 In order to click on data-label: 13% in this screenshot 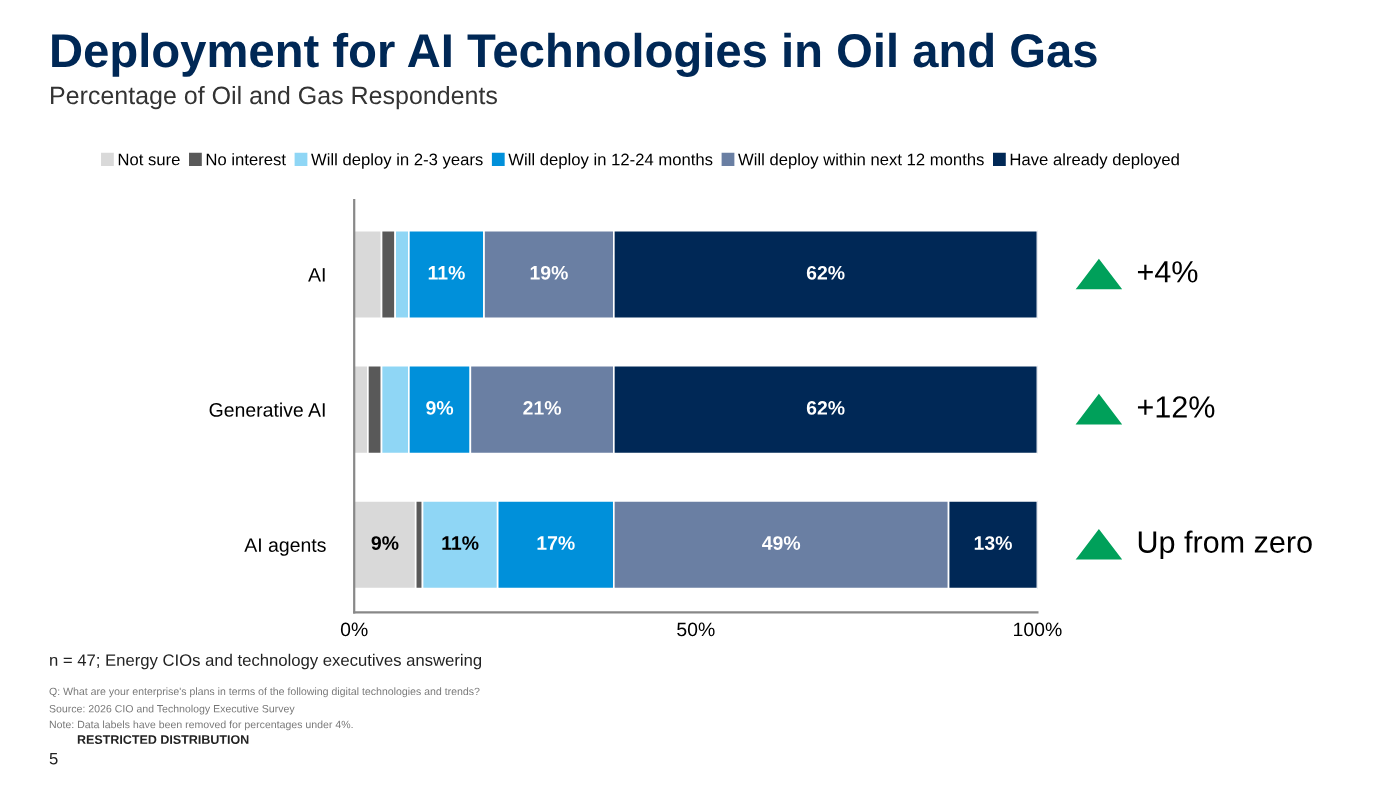, I will do `click(993, 543)`.